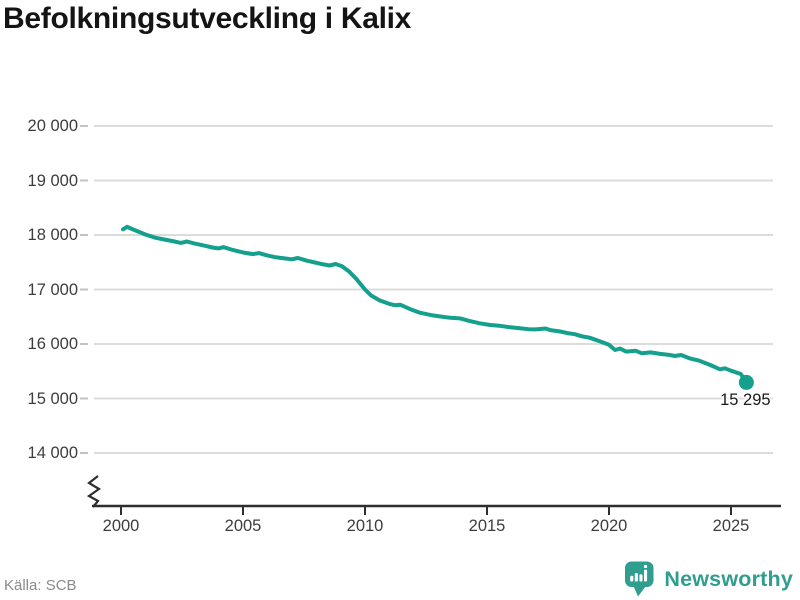  Describe the element at coordinates (94, 491) in the screenshot. I see `axis-break-icon` at that location.